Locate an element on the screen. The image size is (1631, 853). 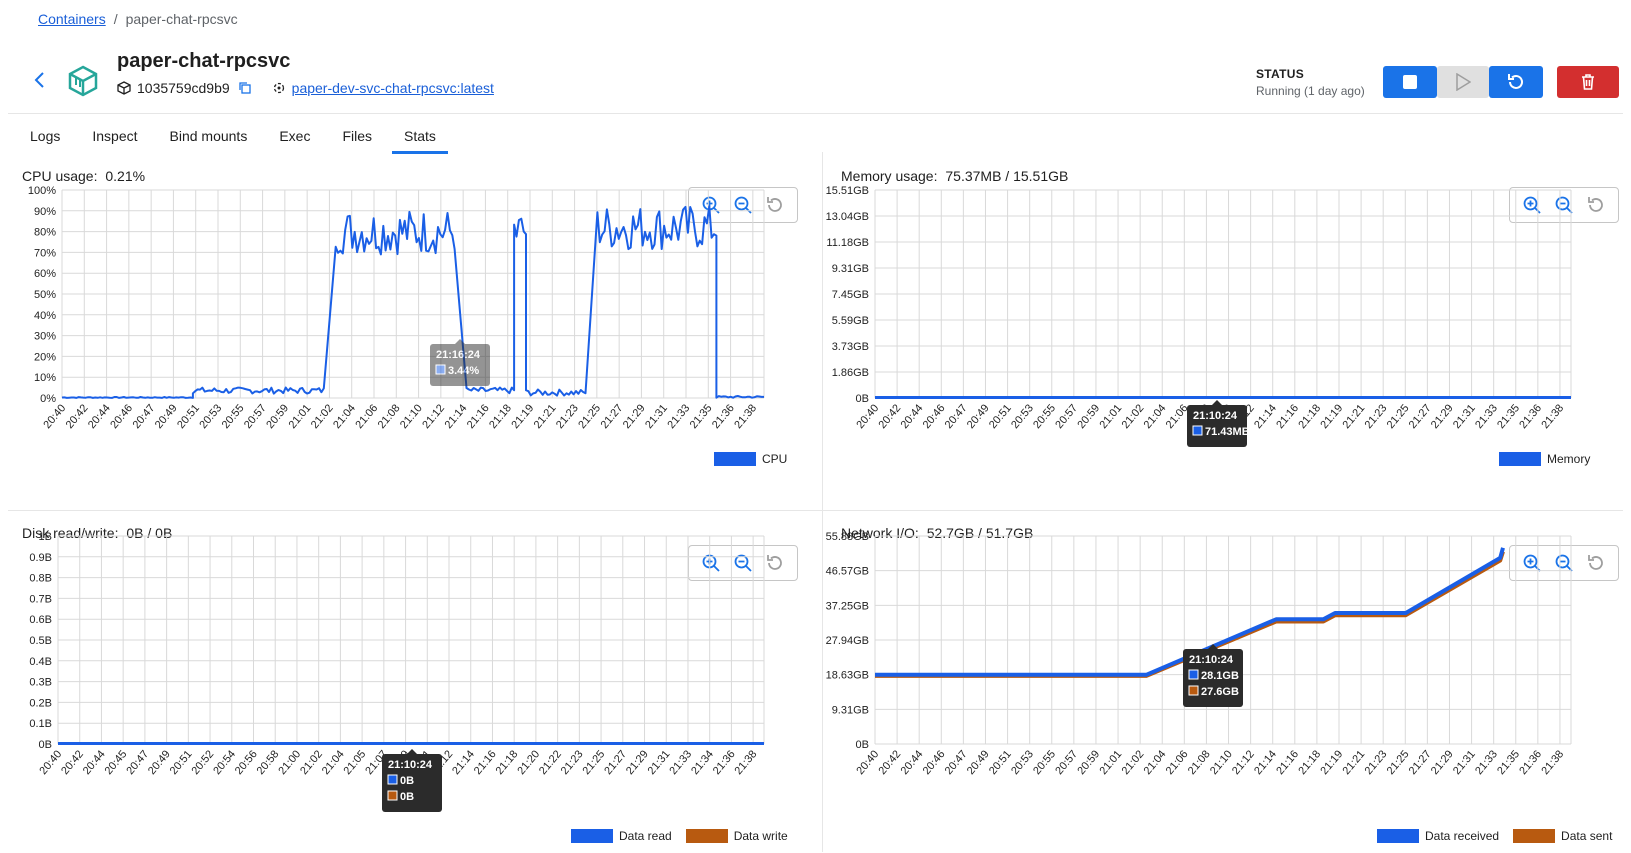
disk-x-tick: 20:49 is located at coordinates (159, 762).